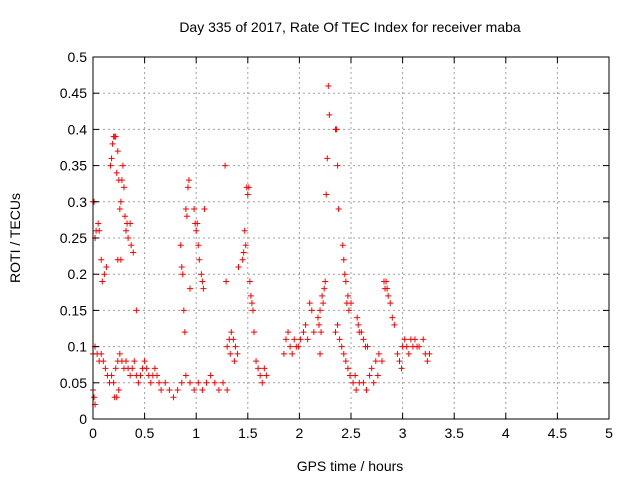 The height and width of the screenshot is (480, 640). I want to click on x-tick-label: 0, so click(93, 433).